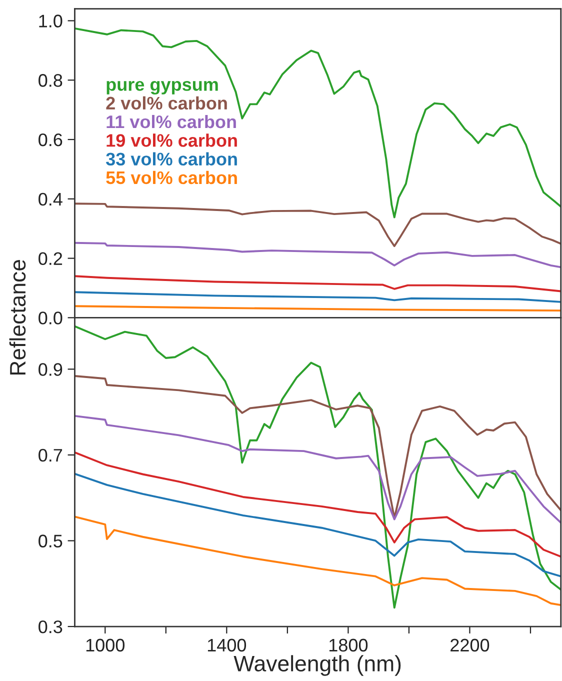  Describe the element at coordinates (166, 103) in the screenshot. I see `text: 2 vol% carbon` at that location.